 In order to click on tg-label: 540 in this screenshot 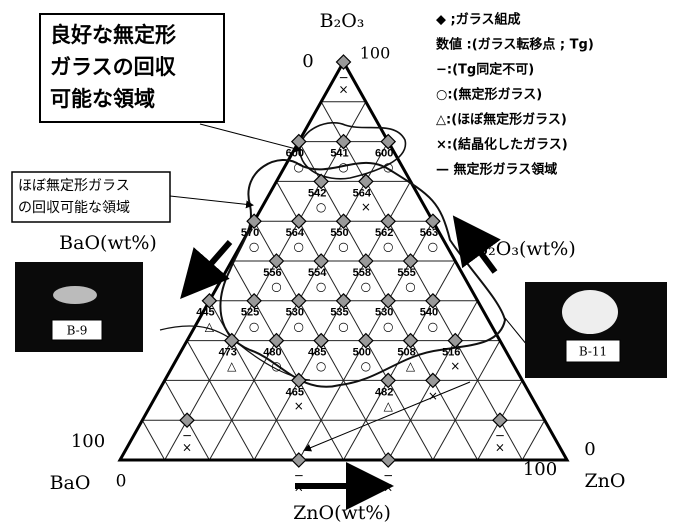, I will do `click(429, 313)`.